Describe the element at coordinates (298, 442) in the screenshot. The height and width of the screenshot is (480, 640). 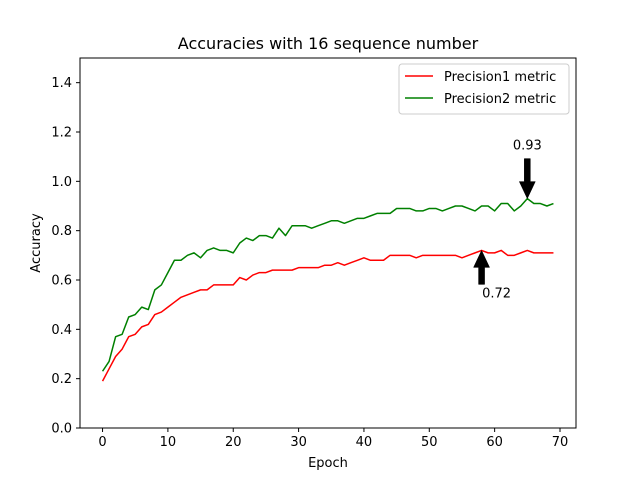
I see `x-tick-label: 30` at that location.